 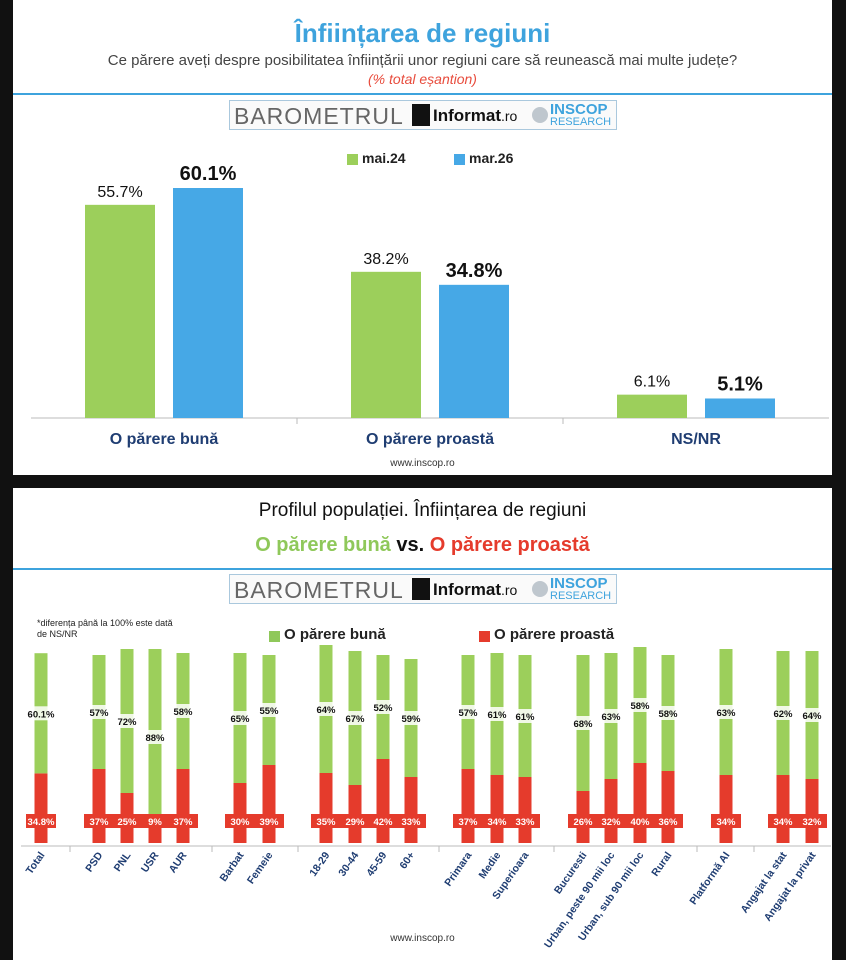 What do you see at coordinates (326, 822) in the screenshot?
I see `bad-value-label: 35%` at bounding box center [326, 822].